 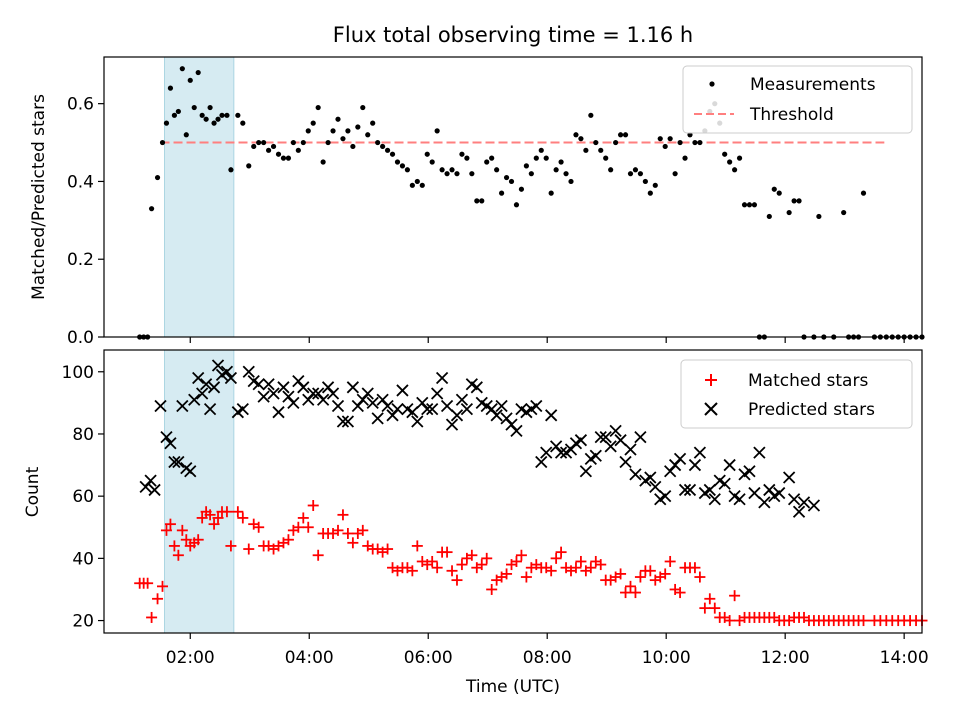 What do you see at coordinates (199, 491) in the screenshot?
I see `highlight-span` at bounding box center [199, 491].